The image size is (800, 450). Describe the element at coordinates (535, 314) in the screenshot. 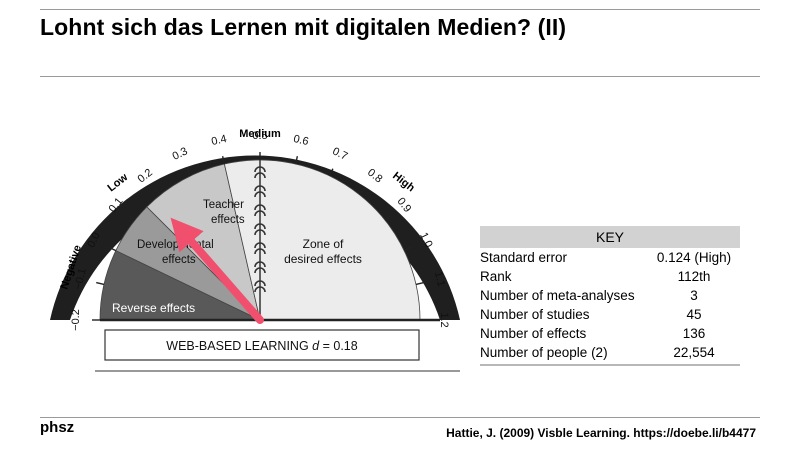

I see `key-row-label: Number of studies` at that location.